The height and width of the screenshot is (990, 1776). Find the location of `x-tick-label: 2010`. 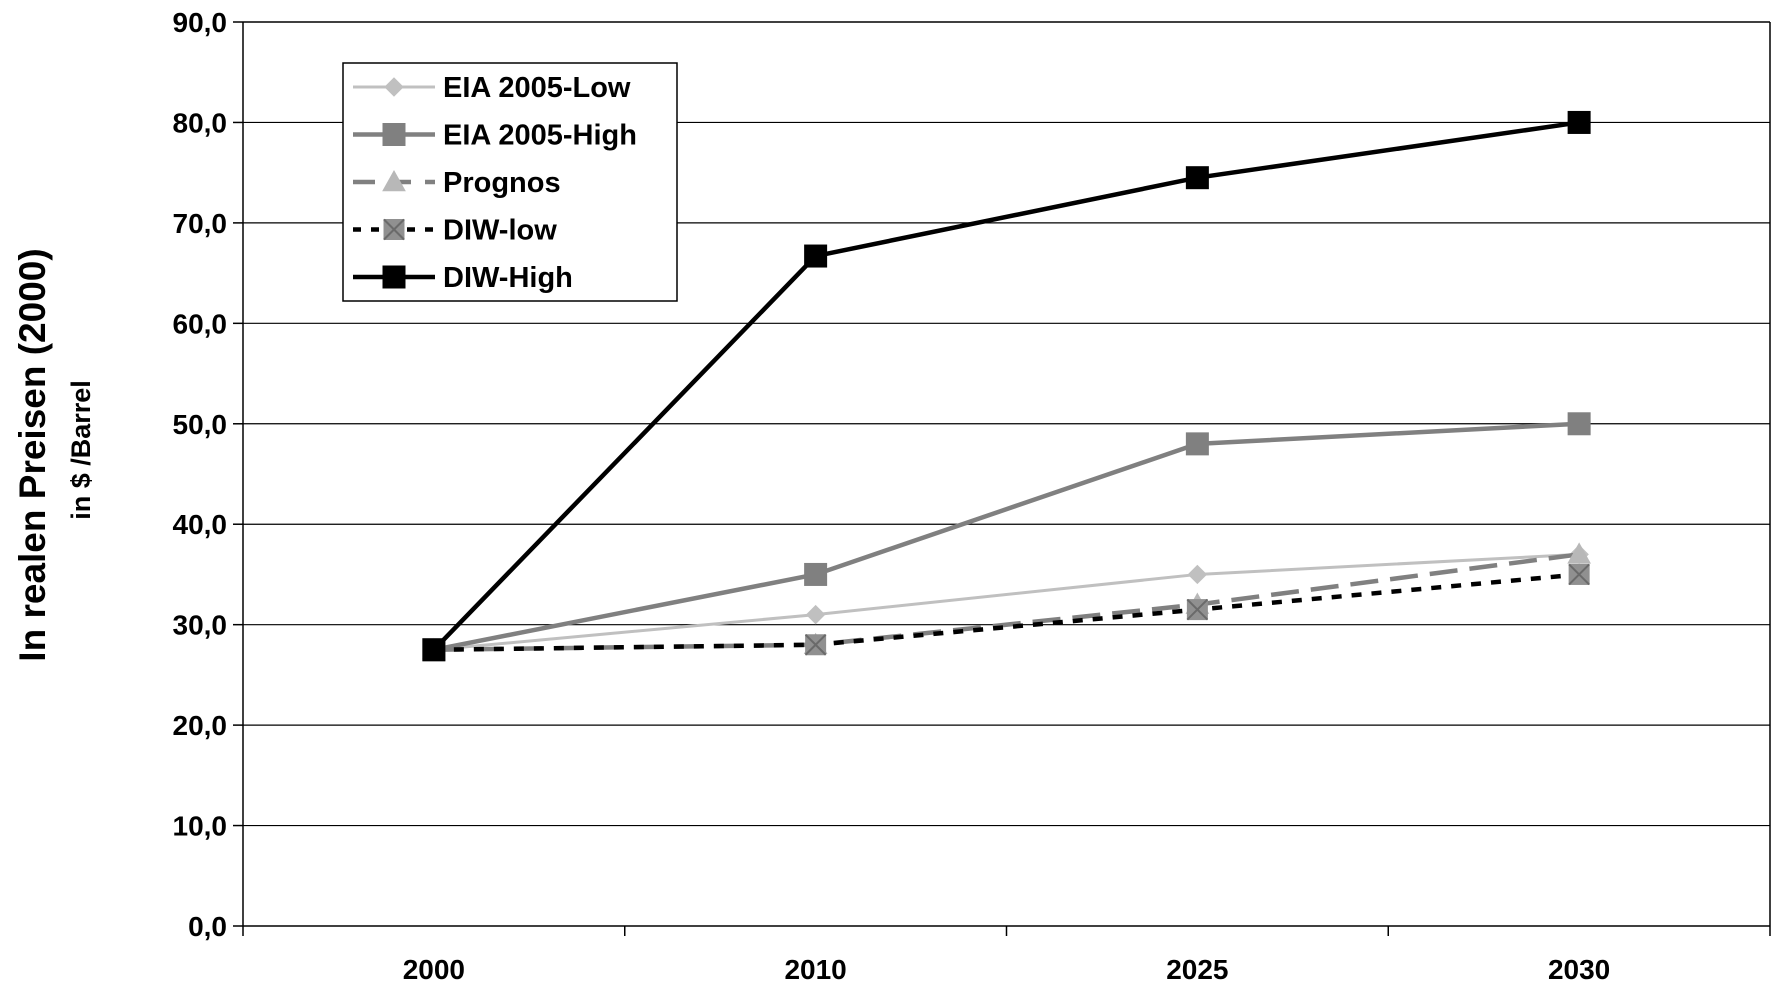

x-tick-label: 2010 is located at coordinates (815, 969).